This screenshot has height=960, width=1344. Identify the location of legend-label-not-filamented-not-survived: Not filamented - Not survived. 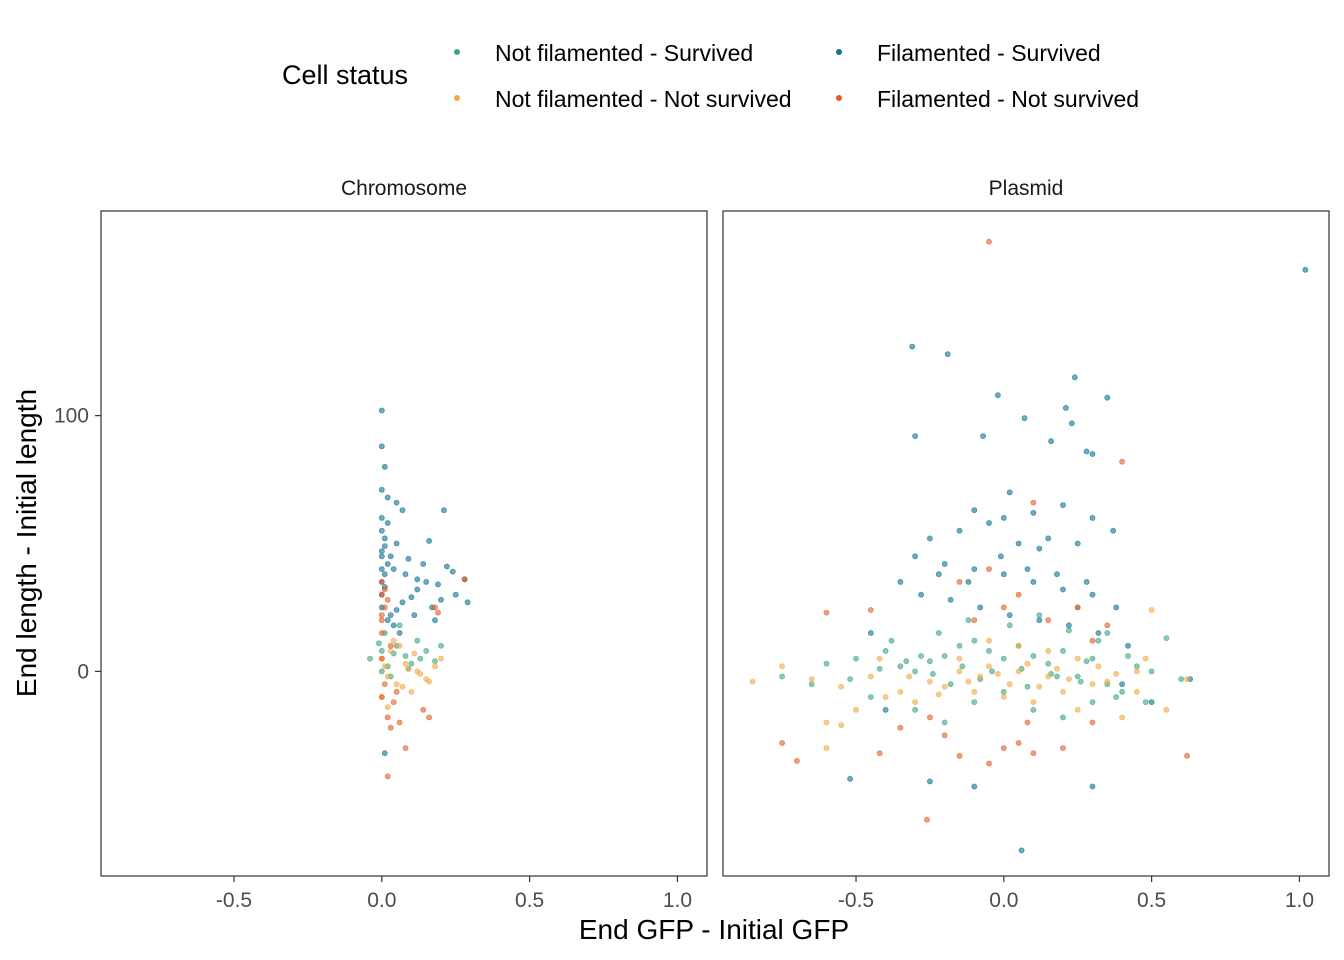
(643, 99).